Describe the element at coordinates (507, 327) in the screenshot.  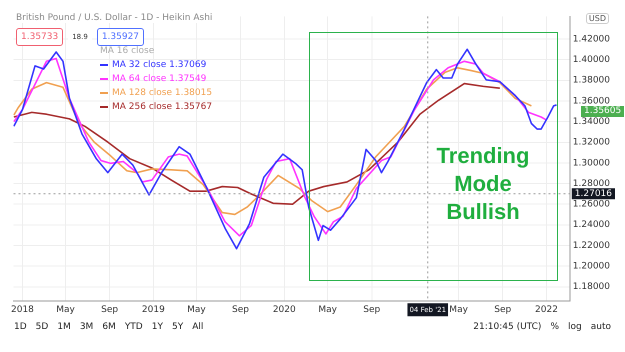
I see `text: 21:10:45 (UTC)` at that location.